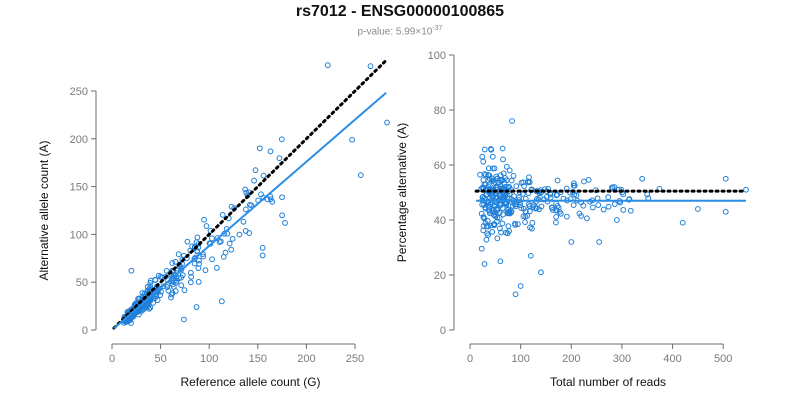  Describe the element at coordinates (443, 331) in the screenshot. I see `y-tick-label: 0` at that location.